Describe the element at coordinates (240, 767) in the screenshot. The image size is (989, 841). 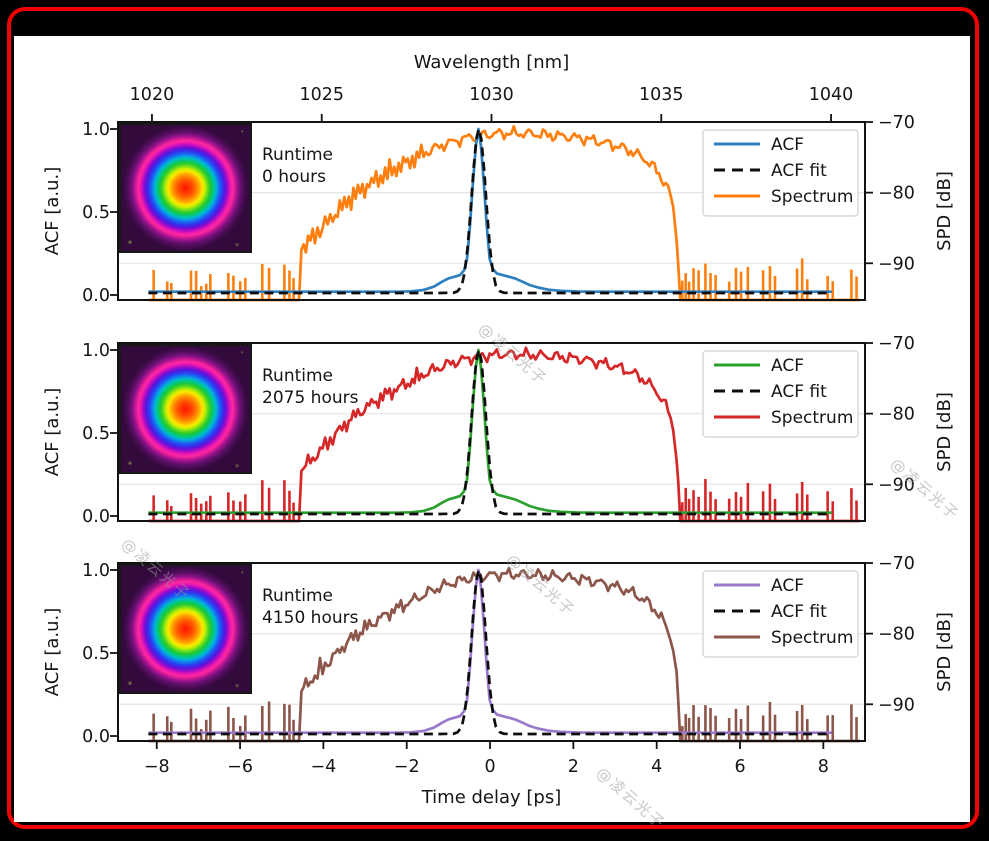
I see `bottom-tick-label: −6` at that location.